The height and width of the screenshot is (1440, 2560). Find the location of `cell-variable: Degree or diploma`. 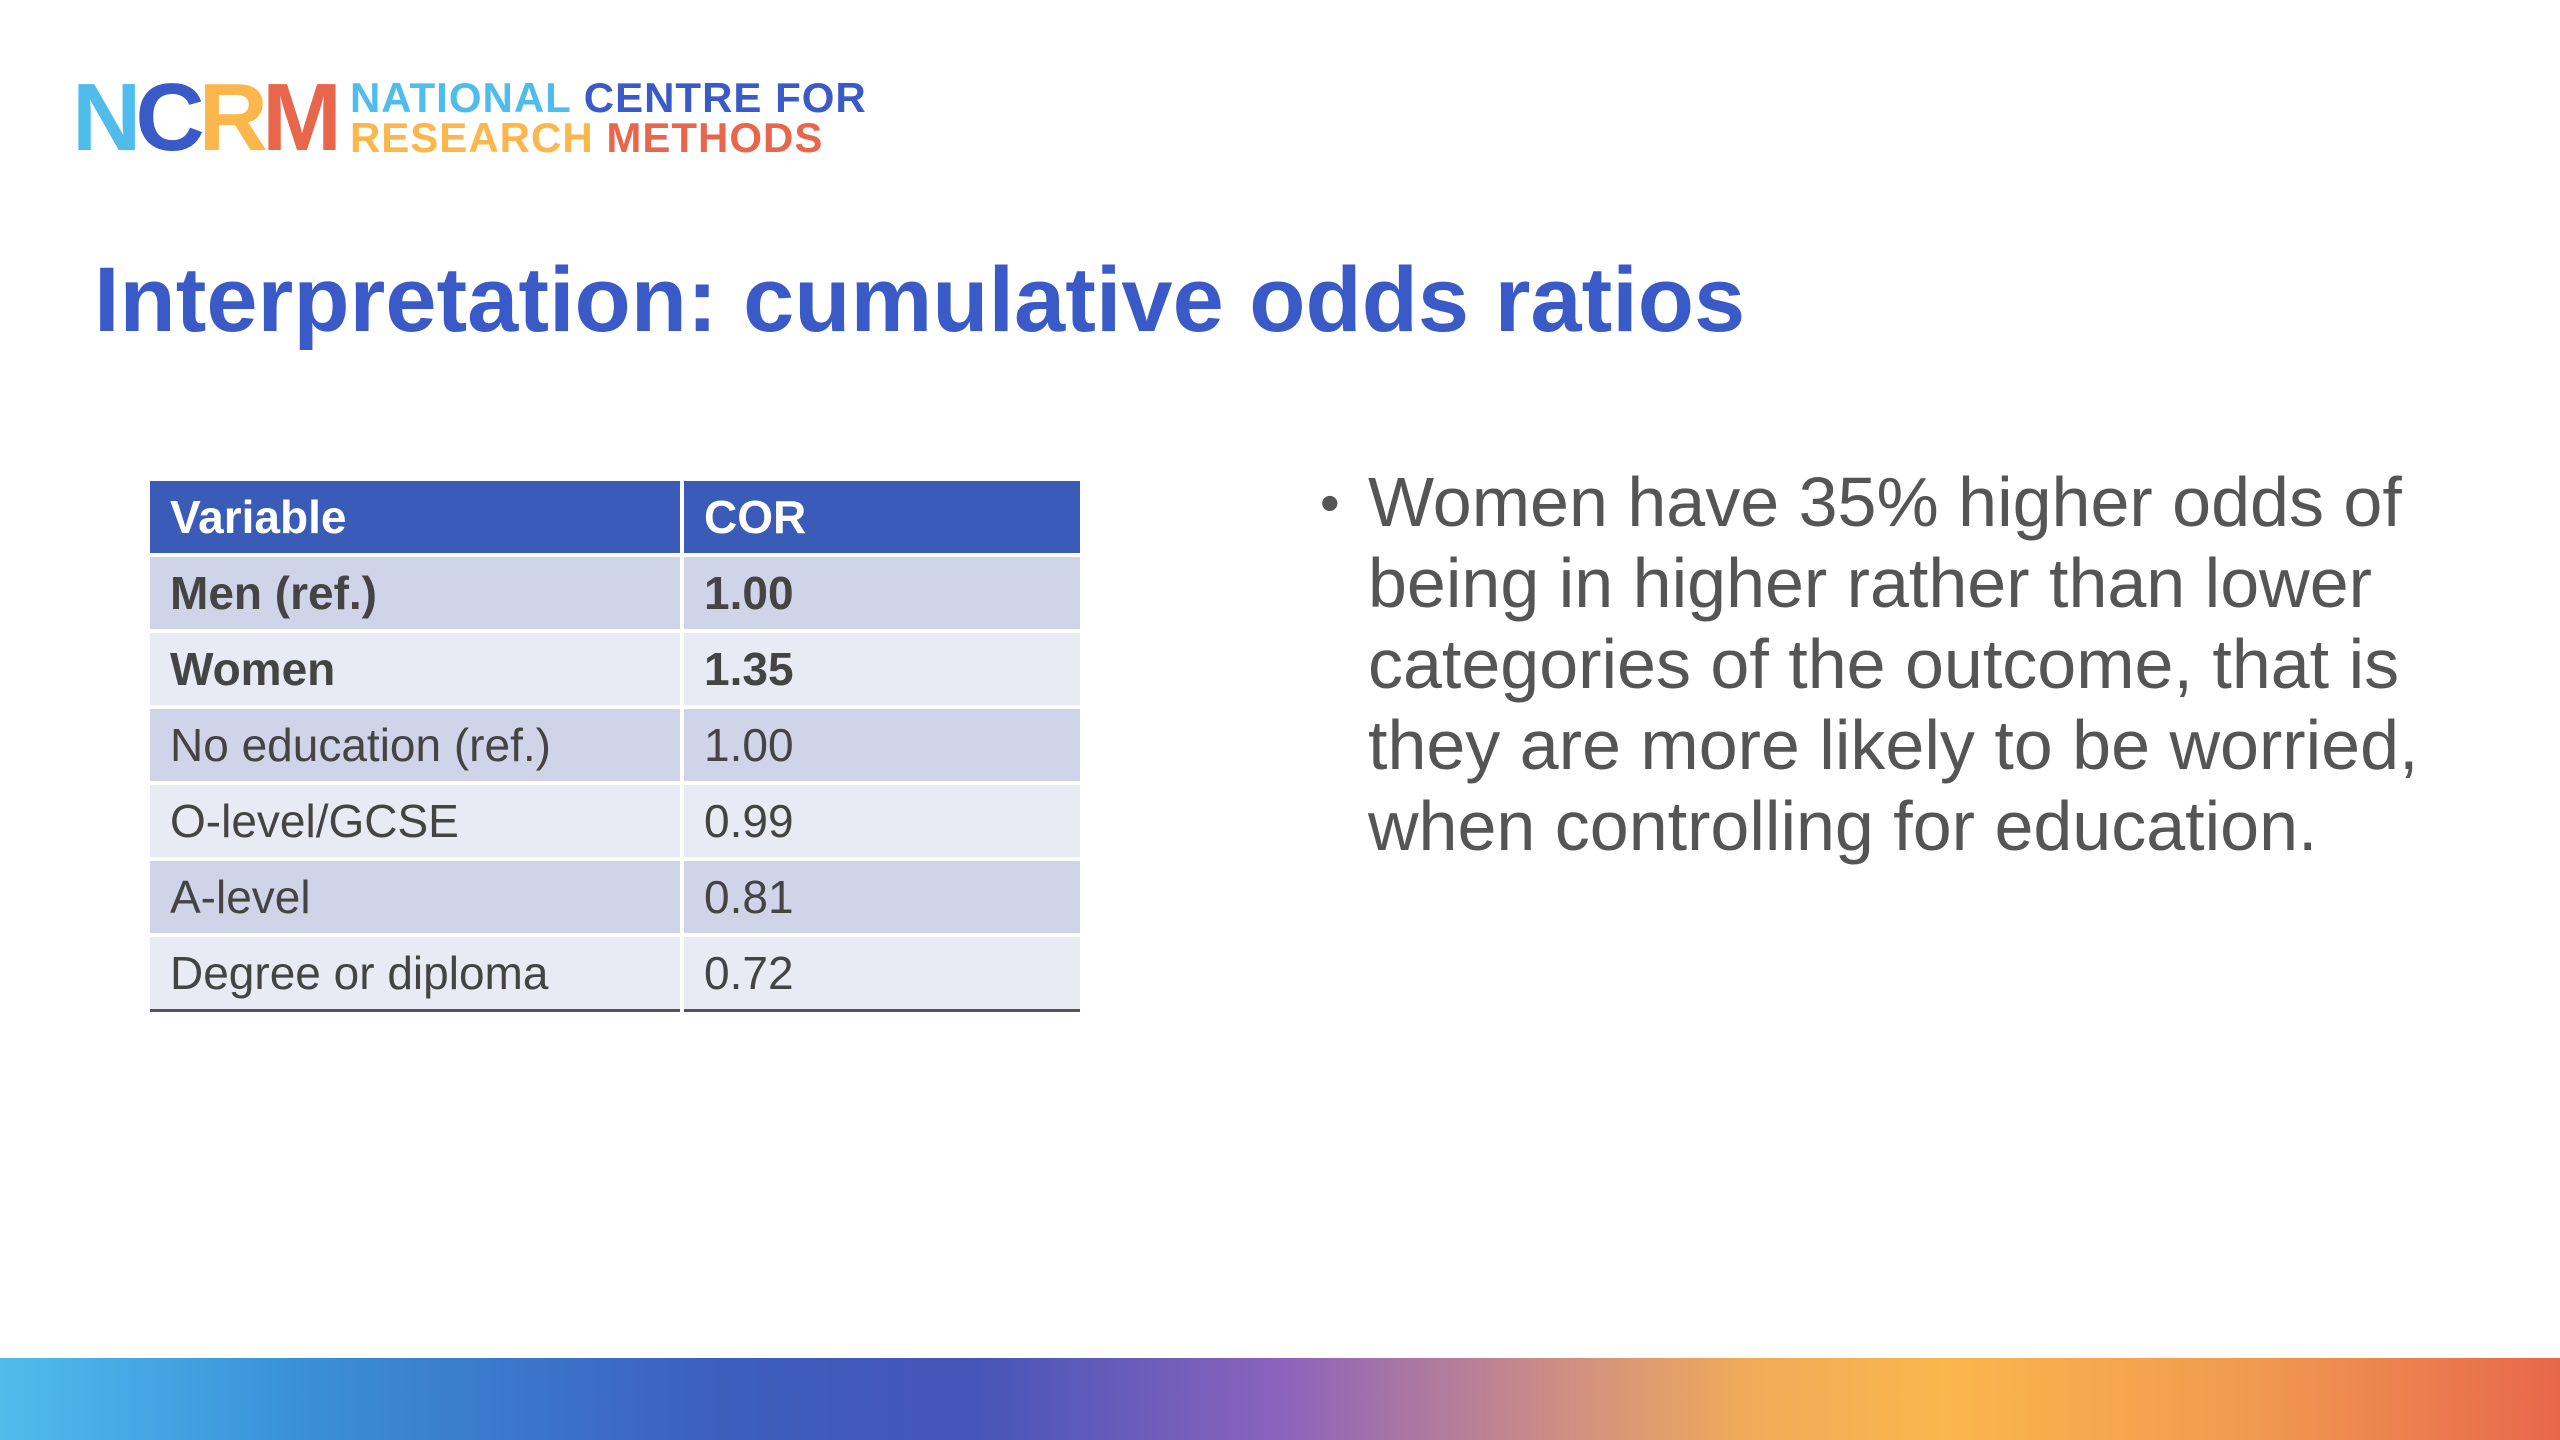

cell-variable: Degree or diploma is located at coordinates (417, 973).